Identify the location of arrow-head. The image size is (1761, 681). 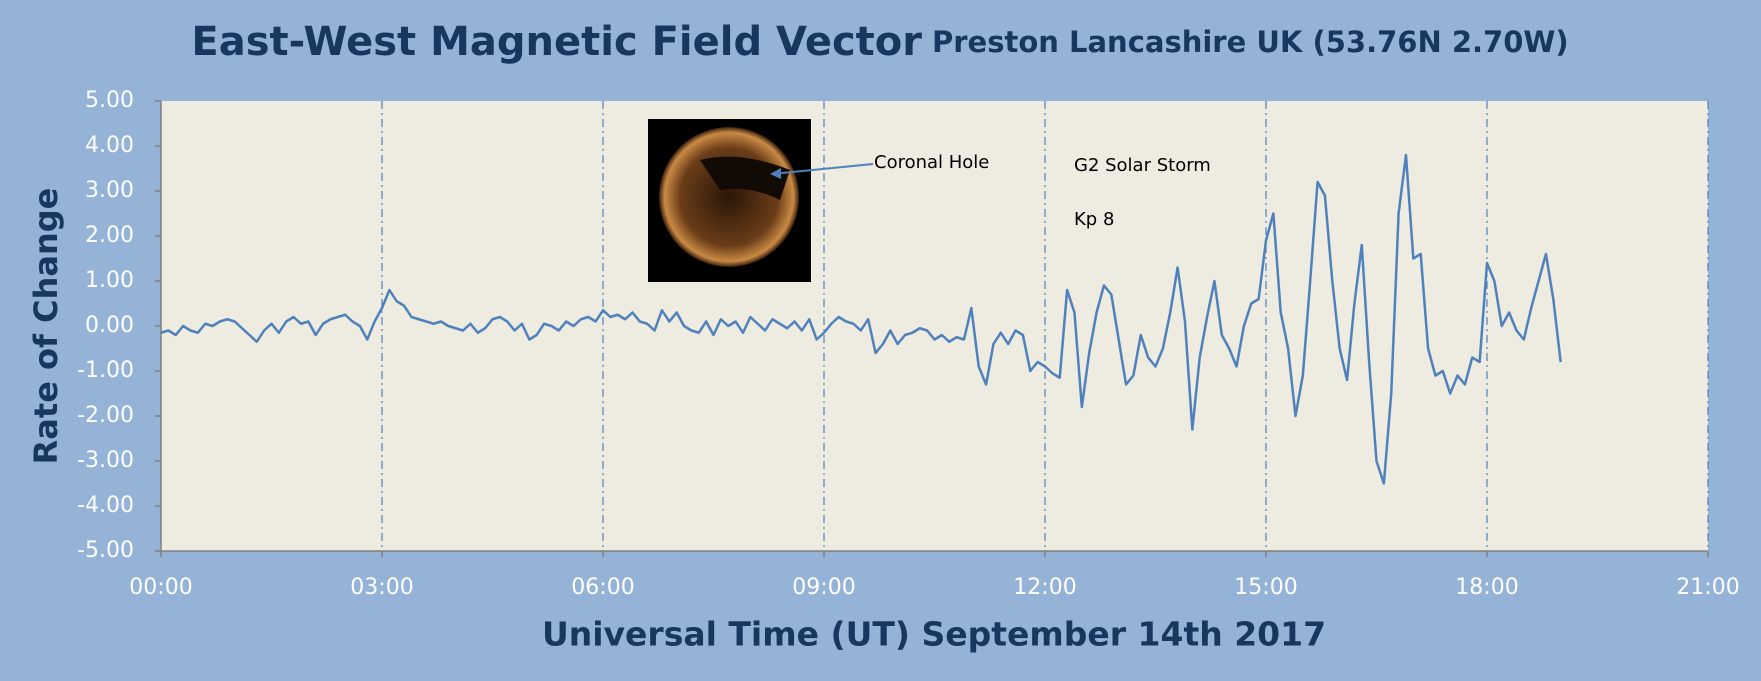
(775, 173).